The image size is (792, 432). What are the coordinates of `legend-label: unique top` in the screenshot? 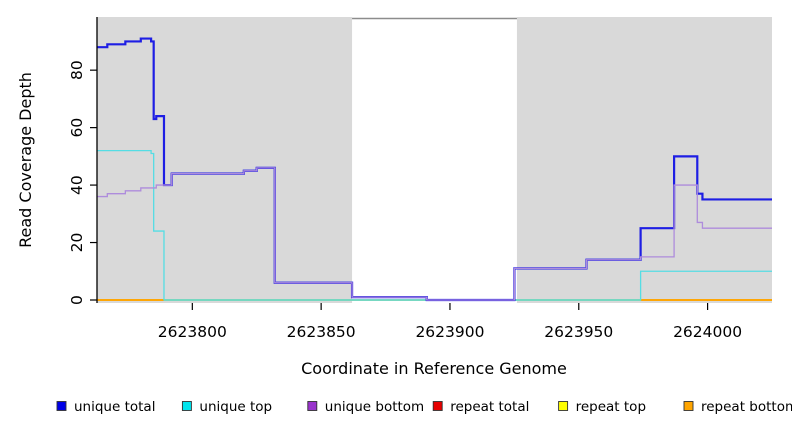 It's located at (235, 407).